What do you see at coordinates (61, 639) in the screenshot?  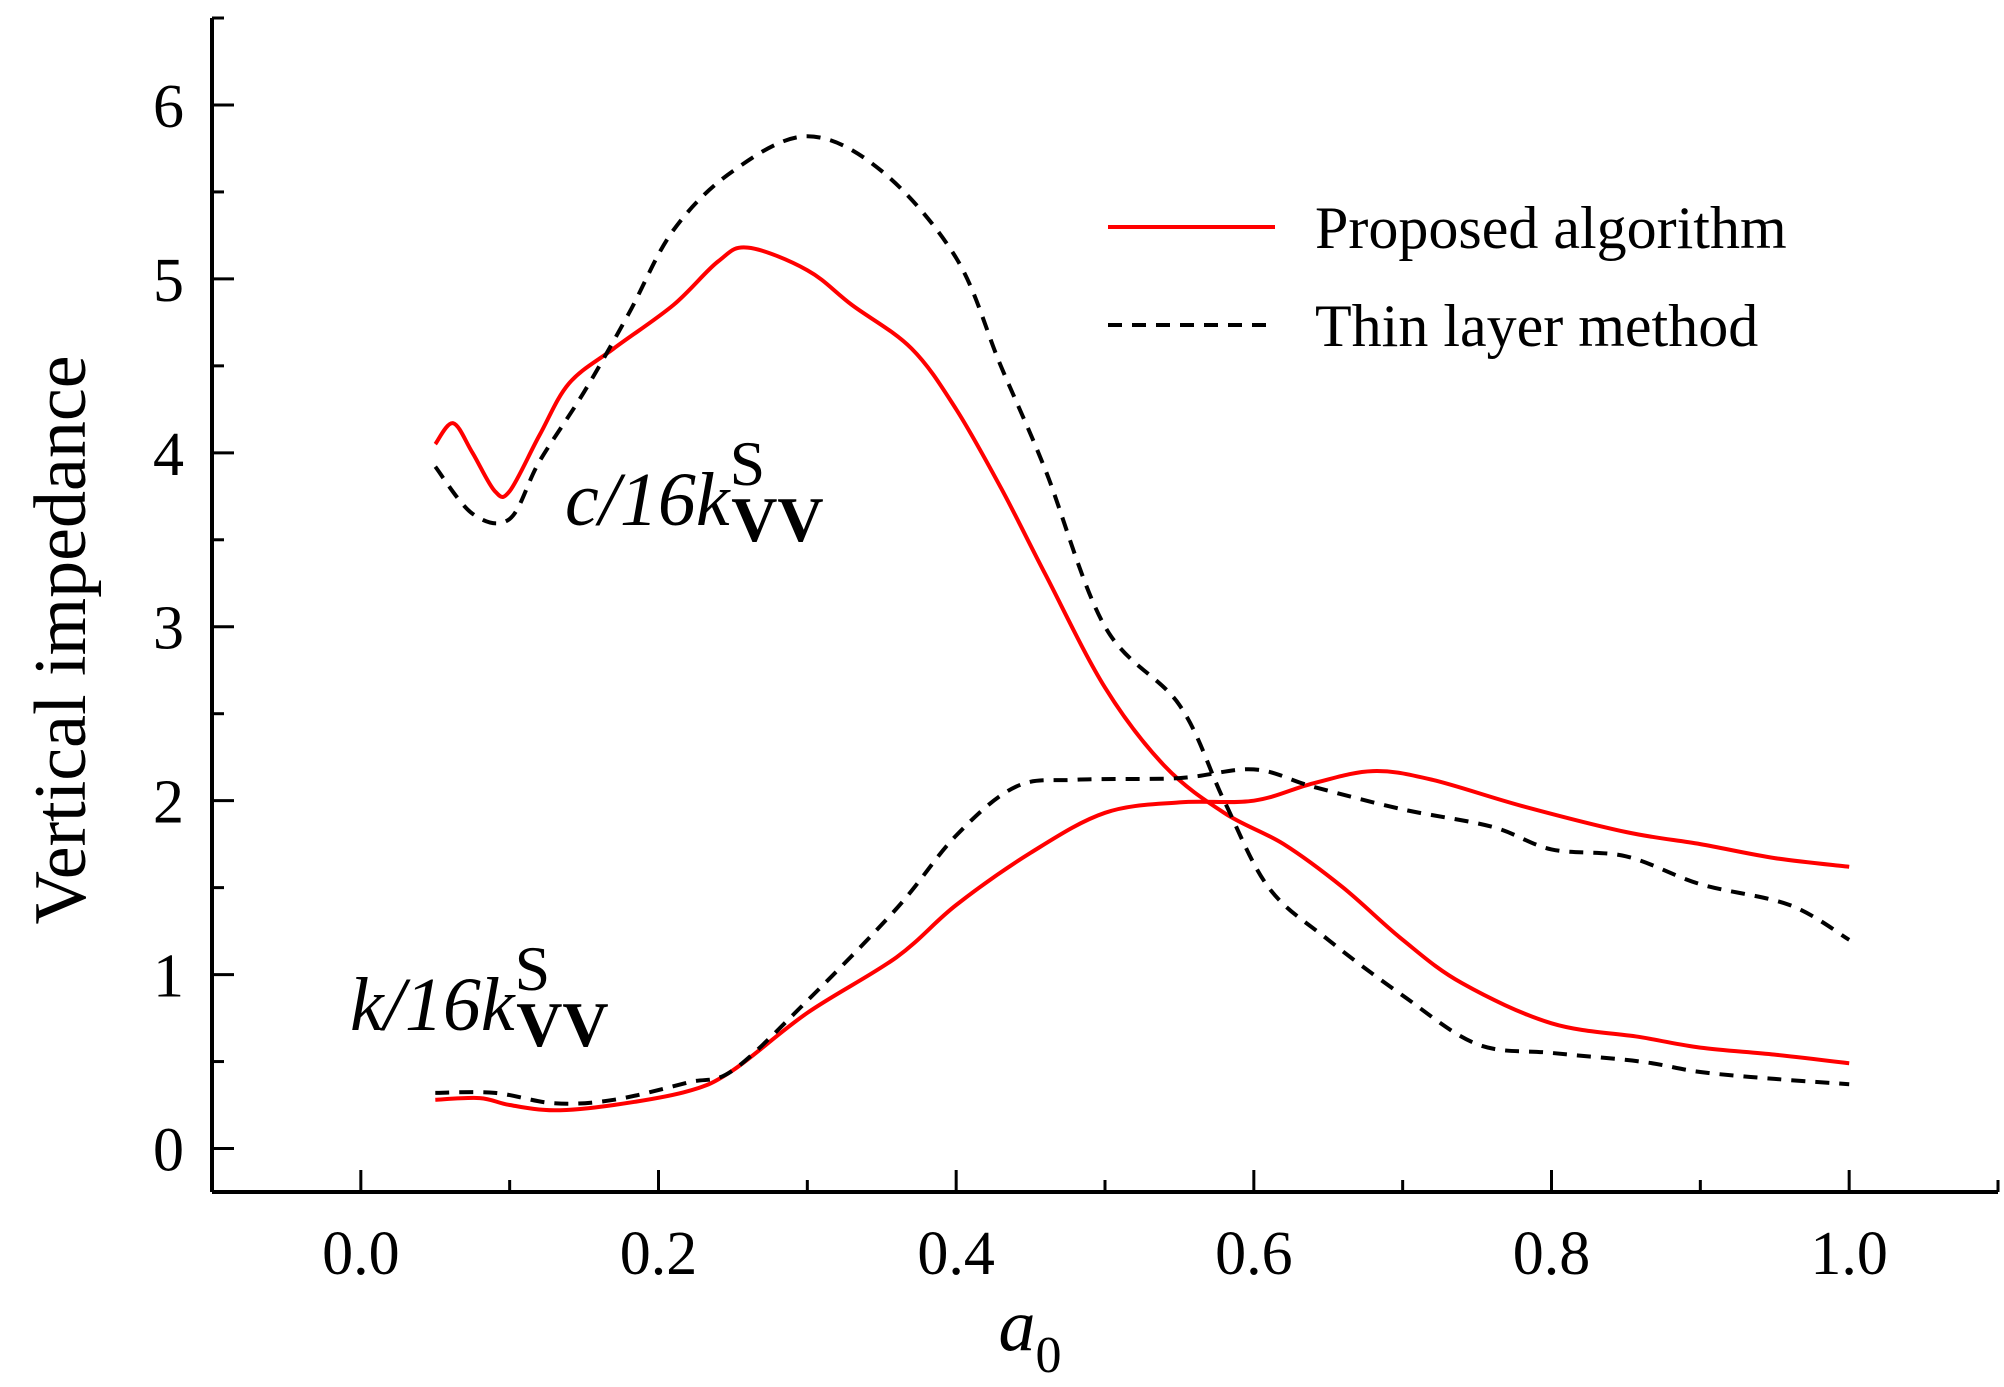 I see `y-axis-title: Vertical impedance` at bounding box center [61, 639].